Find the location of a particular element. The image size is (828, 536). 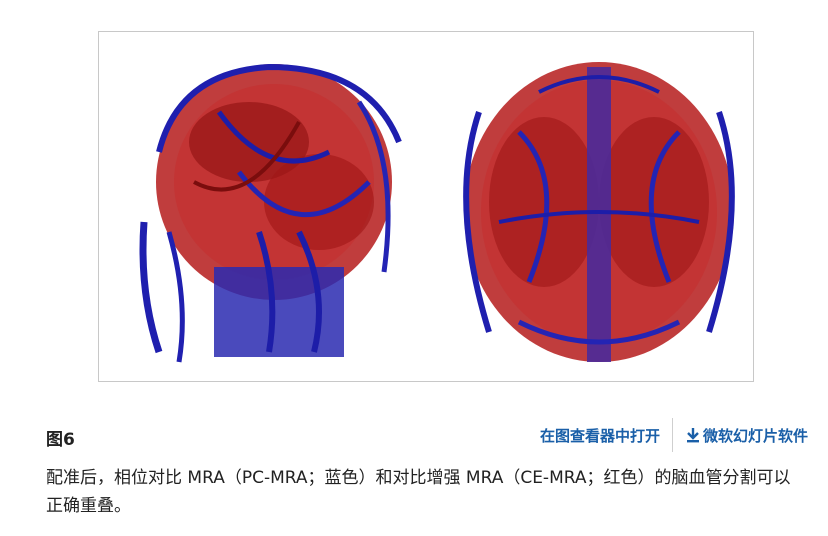

divider is located at coordinates (672, 435).